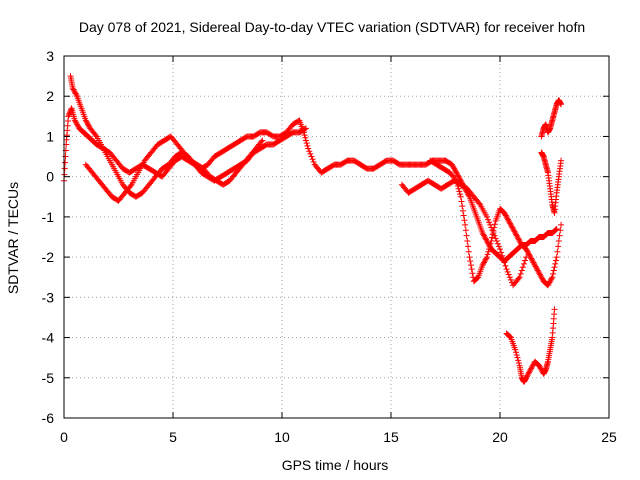 This screenshot has height=480, width=640. I want to click on x-tick-label: 25, so click(609, 437).